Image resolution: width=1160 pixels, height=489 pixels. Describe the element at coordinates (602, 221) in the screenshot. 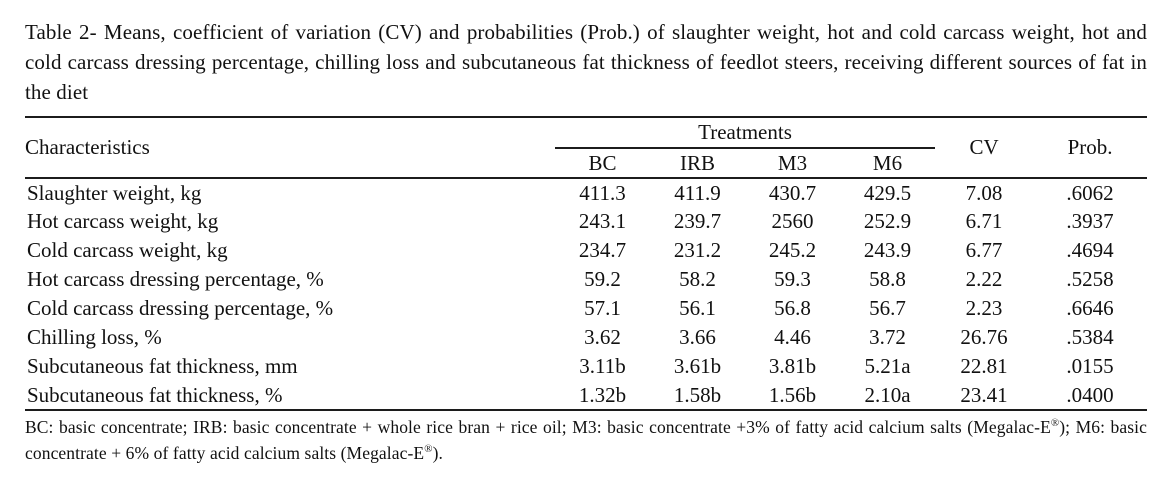

I see `table-cell: 243.1` at that location.